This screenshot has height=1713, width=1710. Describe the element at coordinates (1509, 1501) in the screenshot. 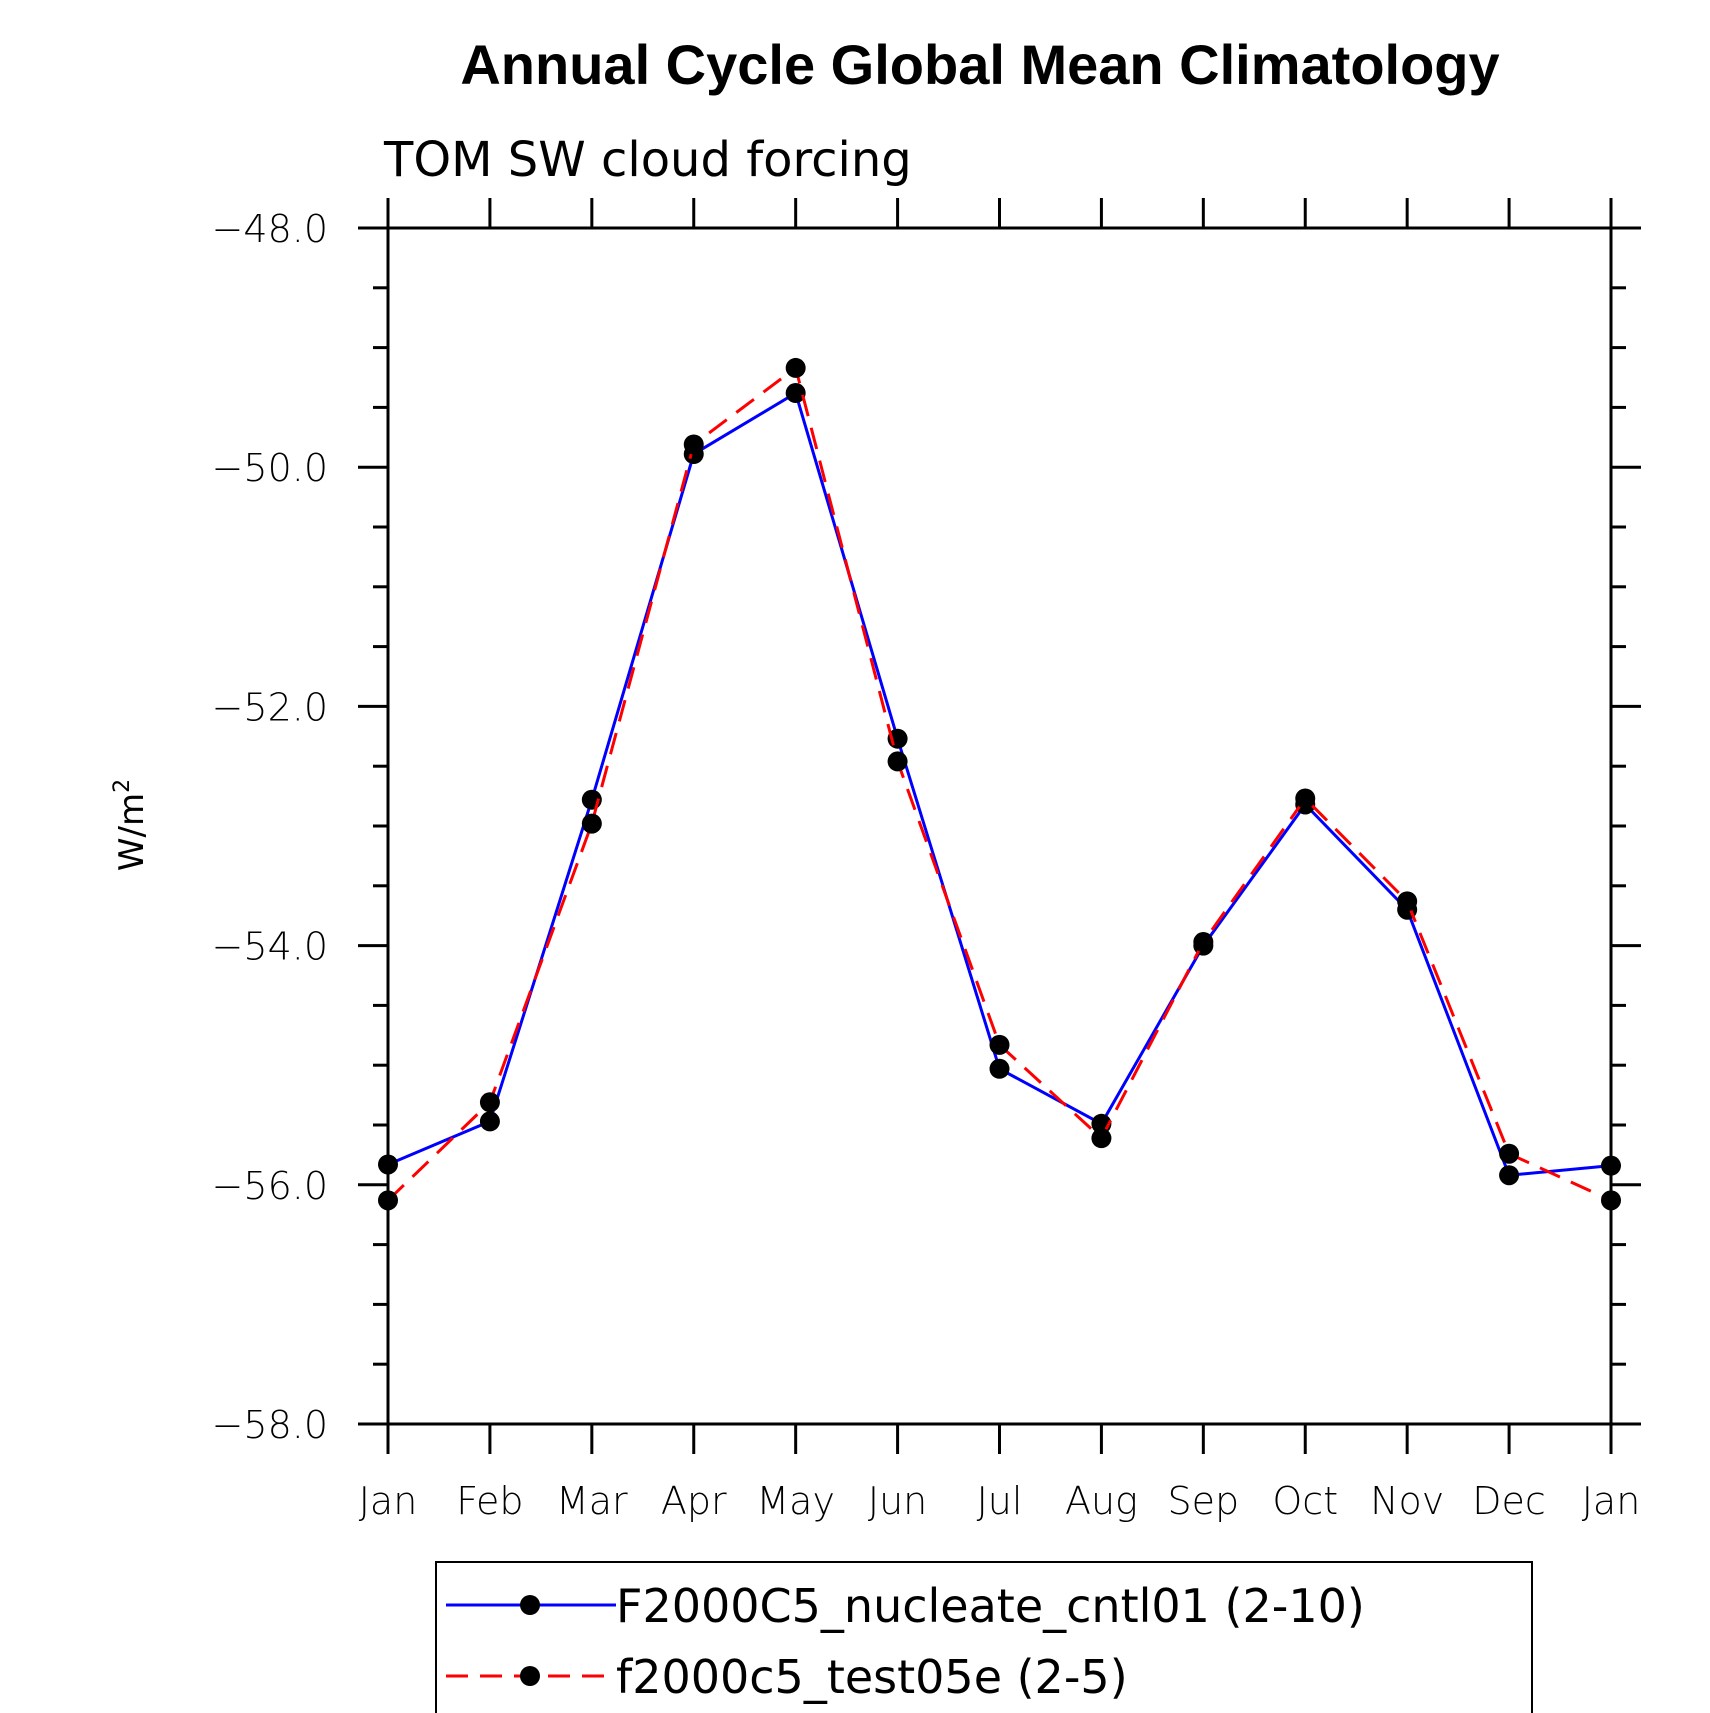

I see `x-tick-label: Dec` at that location.